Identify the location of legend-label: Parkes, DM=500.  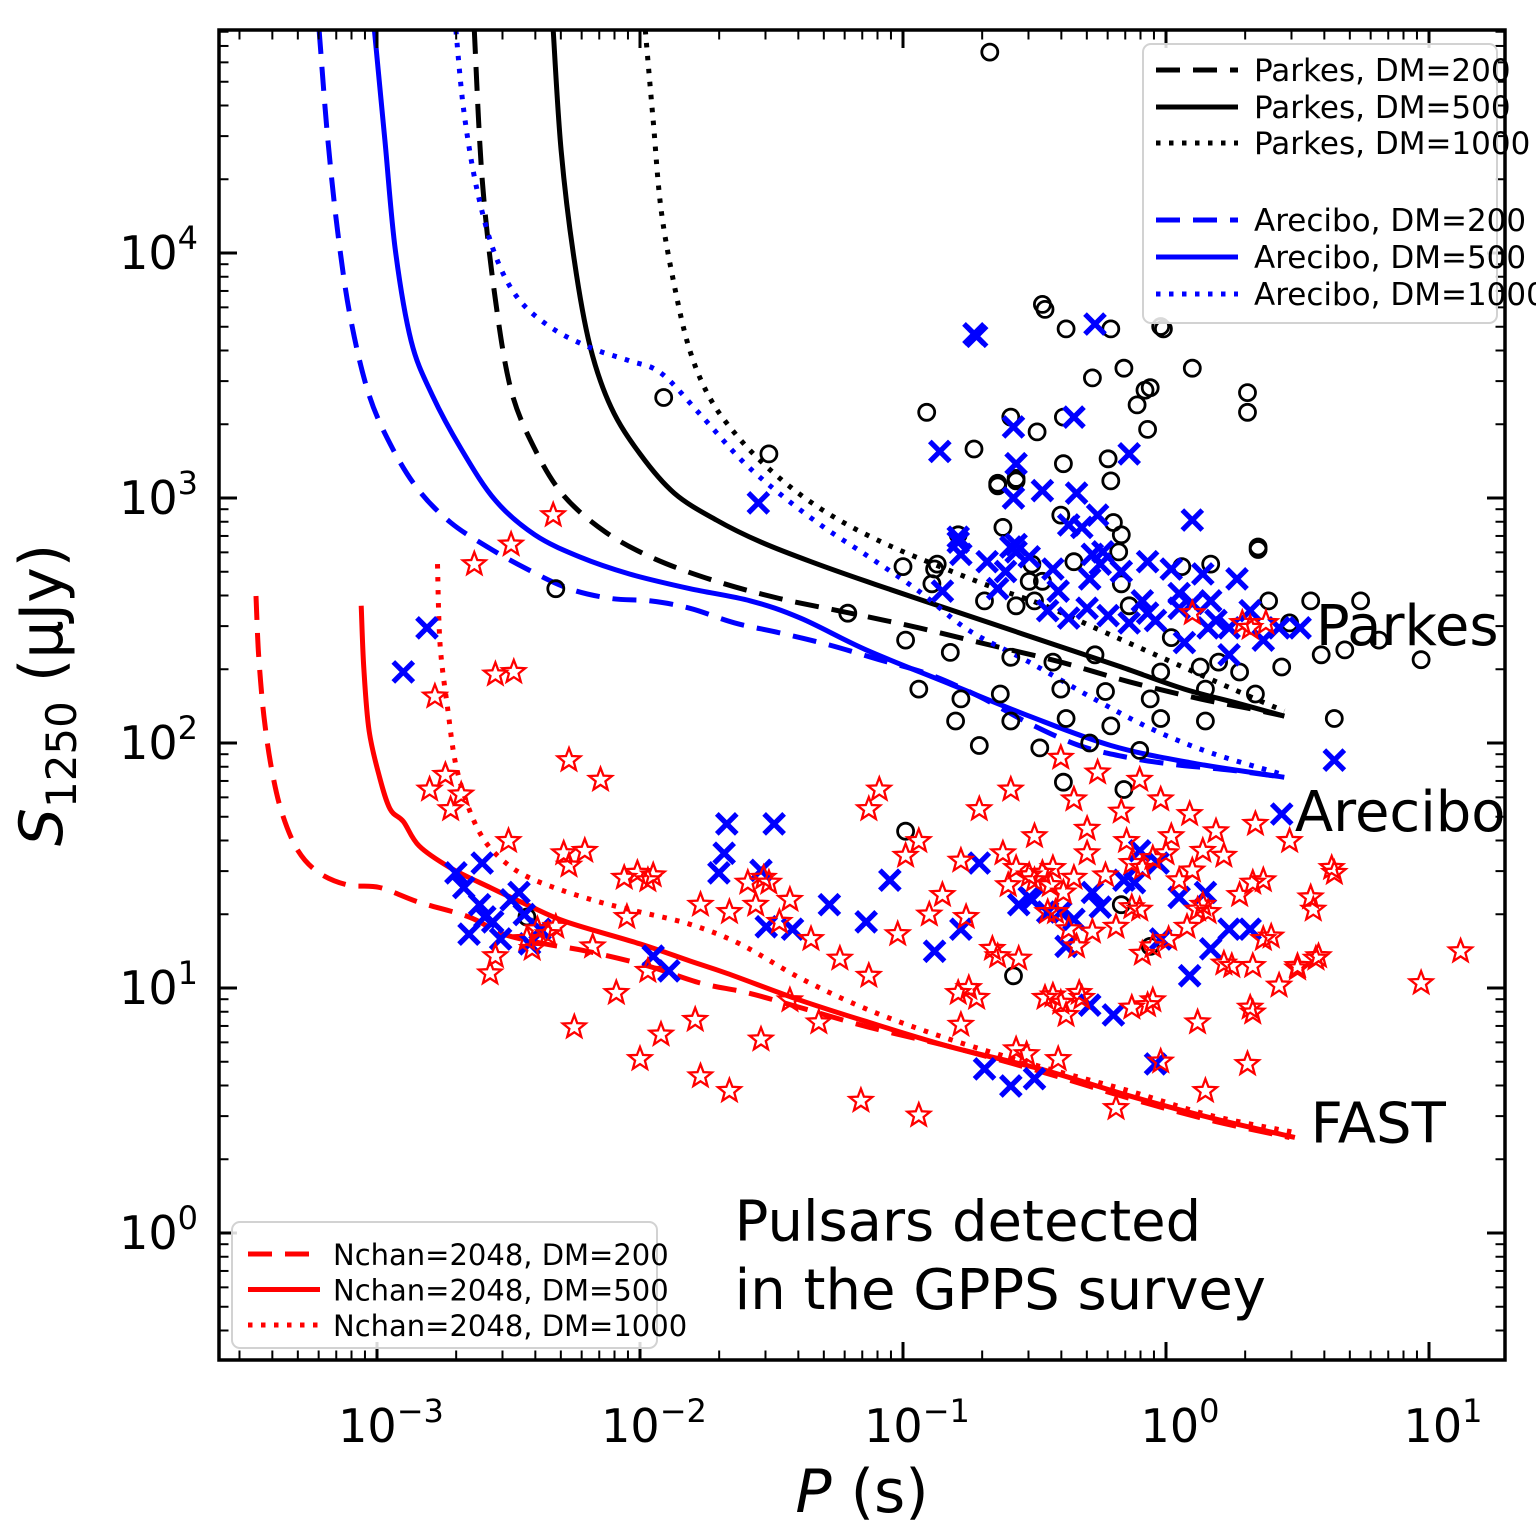
(1382, 108).